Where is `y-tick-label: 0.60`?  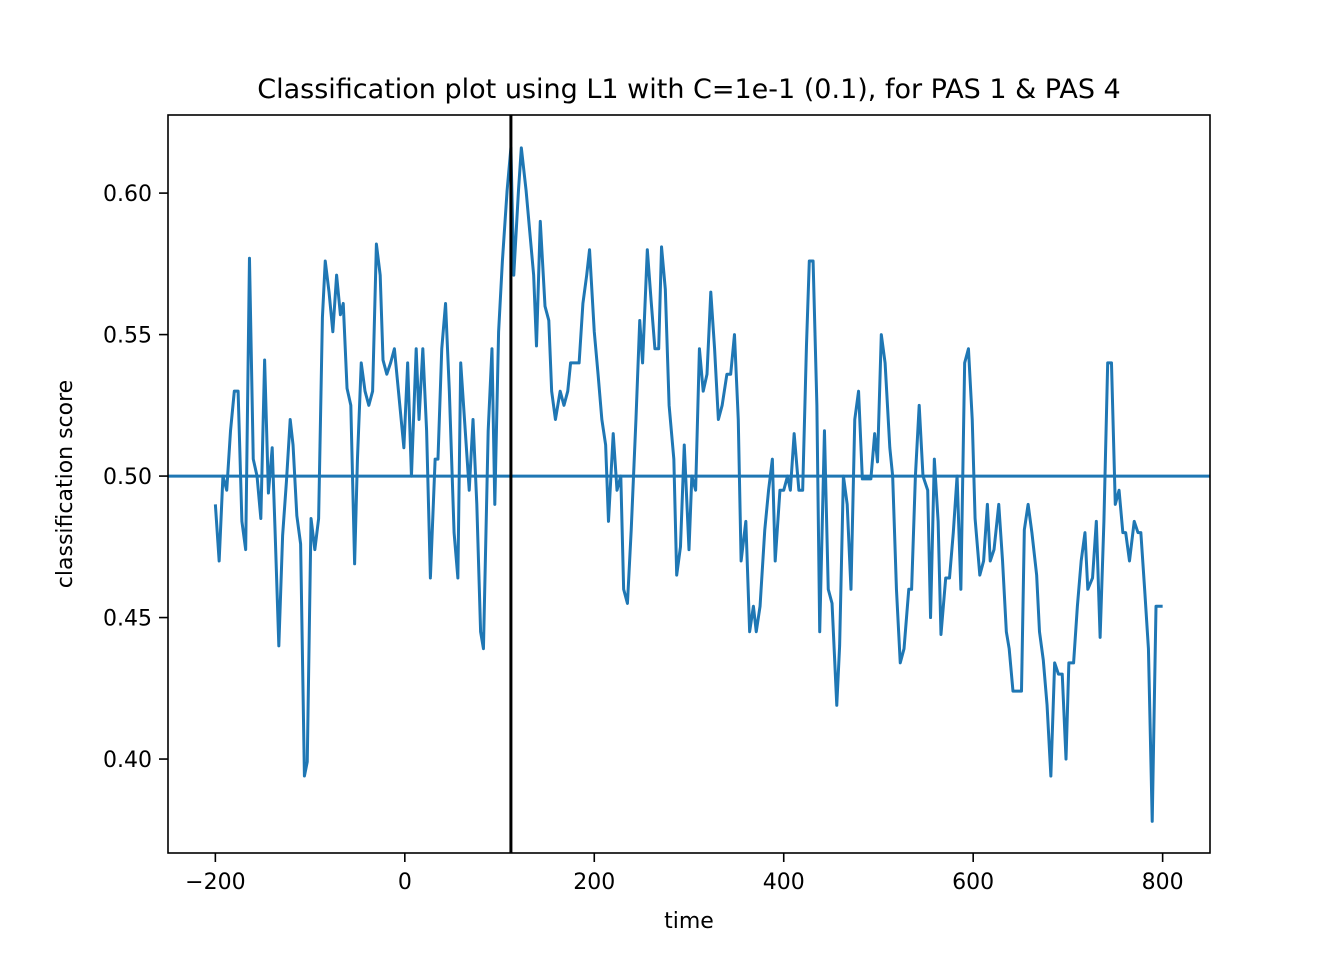
y-tick-label: 0.60 is located at coordinates (127, 194).